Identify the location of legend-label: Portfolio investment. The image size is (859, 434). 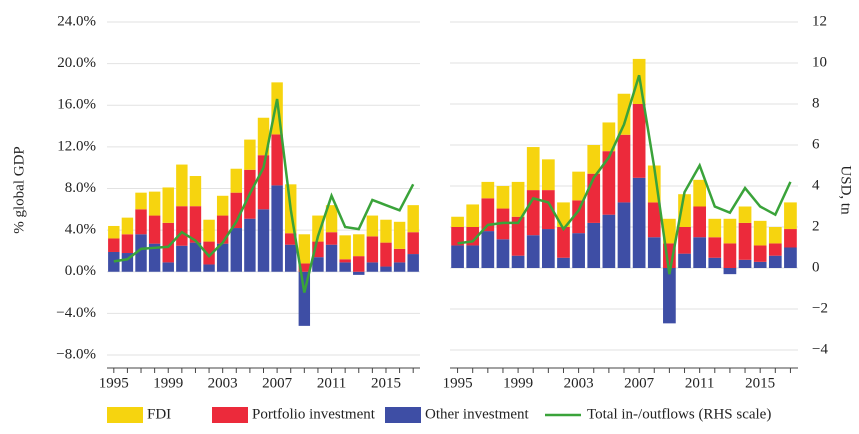
(314, 414).